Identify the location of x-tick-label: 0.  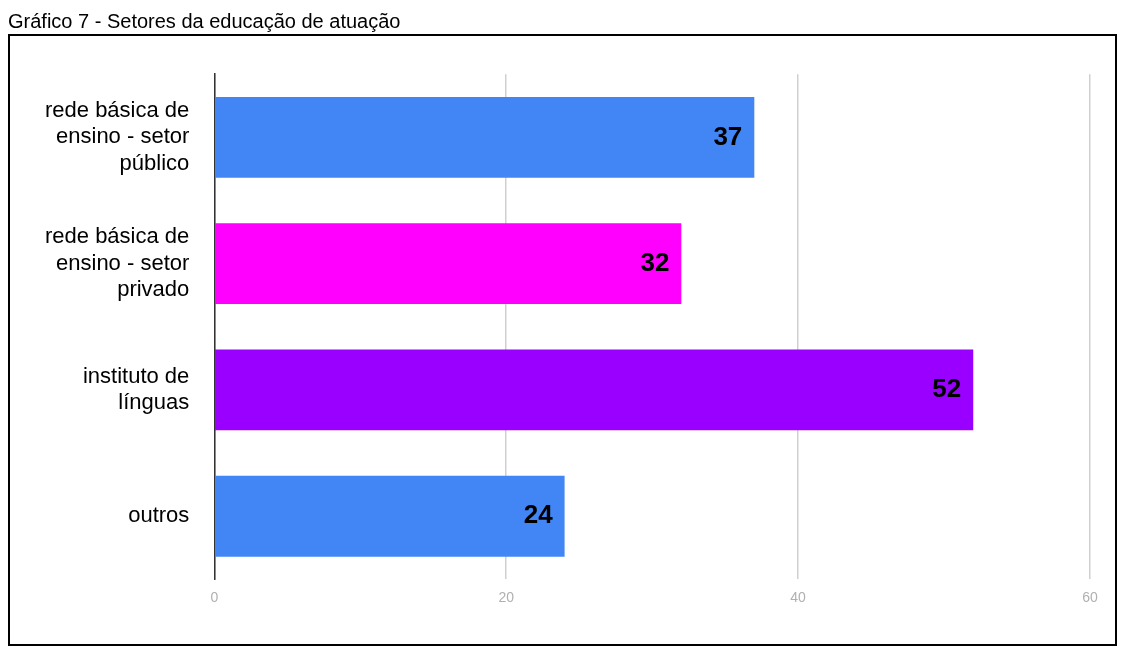
(214, 596).